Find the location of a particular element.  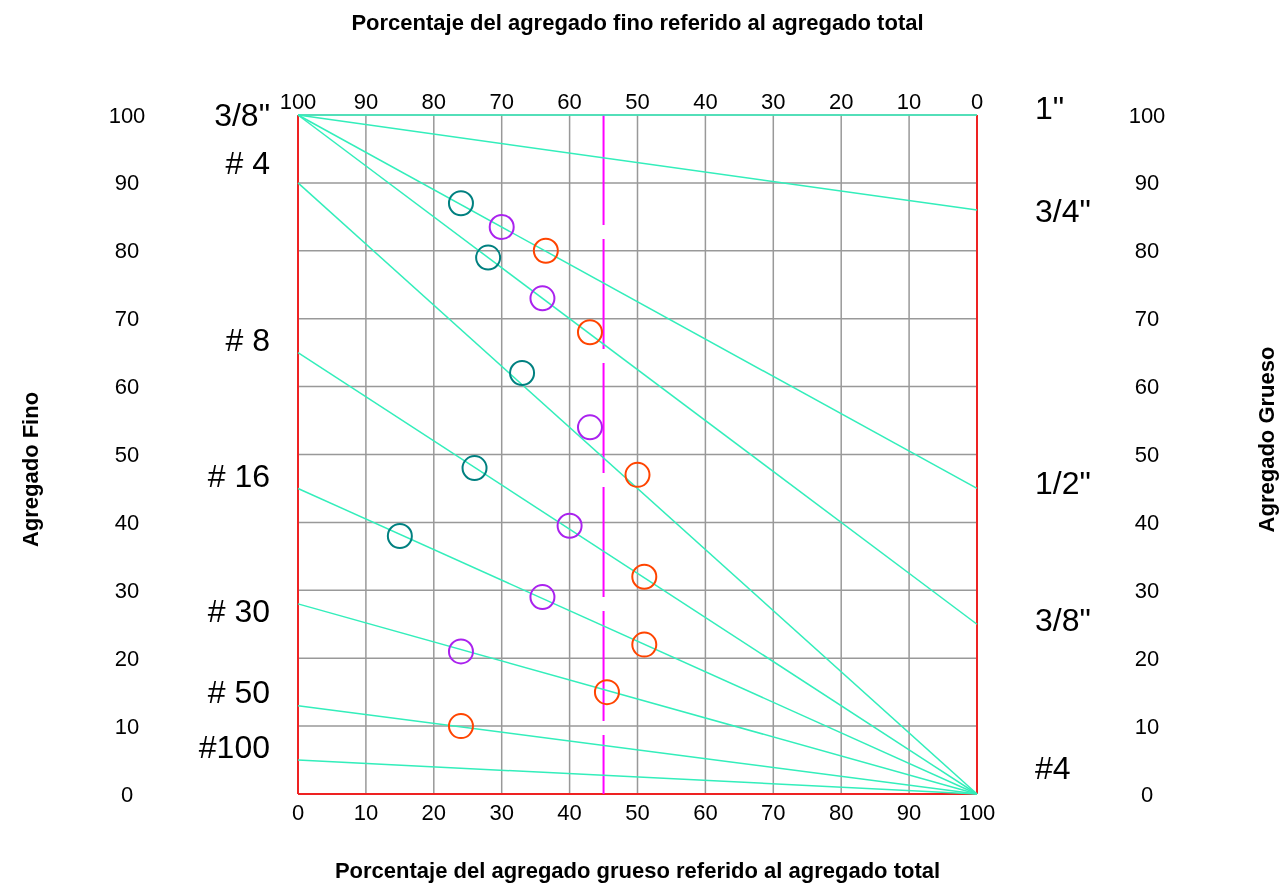

x2-tick-label: 10 is located at coordinates (909, 101).